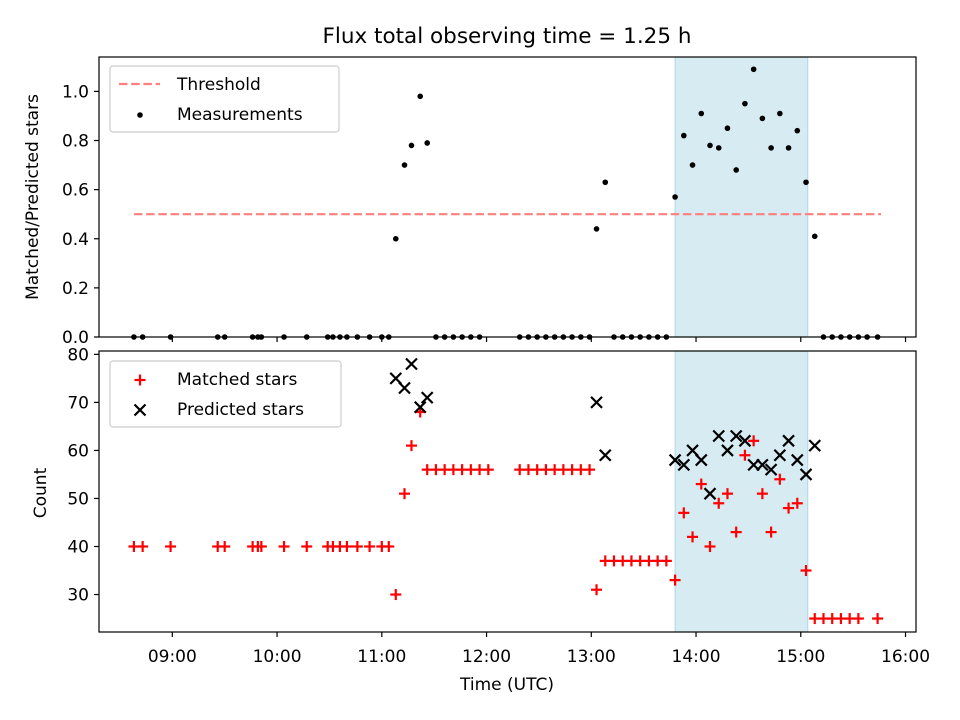  Describe the element at coordinates (237, 380) in the screenshot. I see `matched-stars-legend-label: Matched stars` at that location.